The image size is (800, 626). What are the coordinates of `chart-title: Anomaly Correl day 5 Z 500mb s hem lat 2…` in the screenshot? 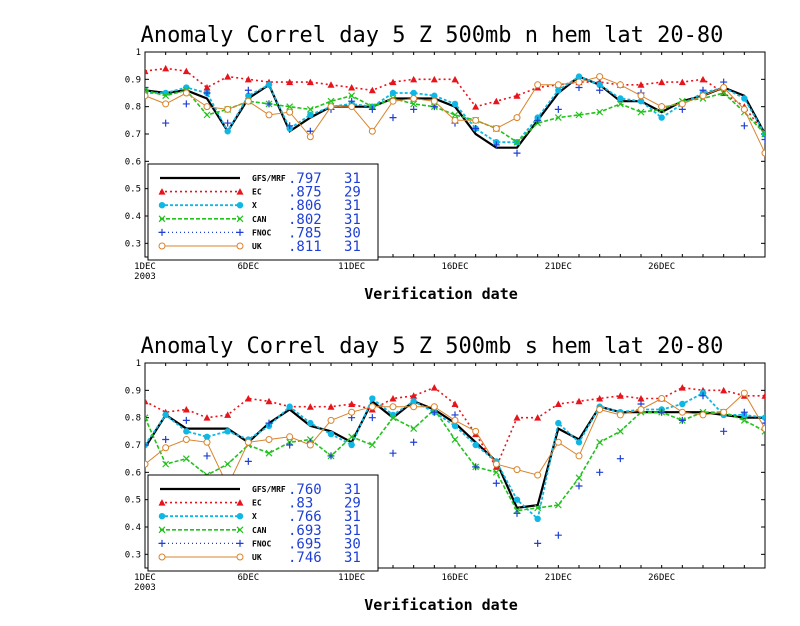 It's located at (432, 346).